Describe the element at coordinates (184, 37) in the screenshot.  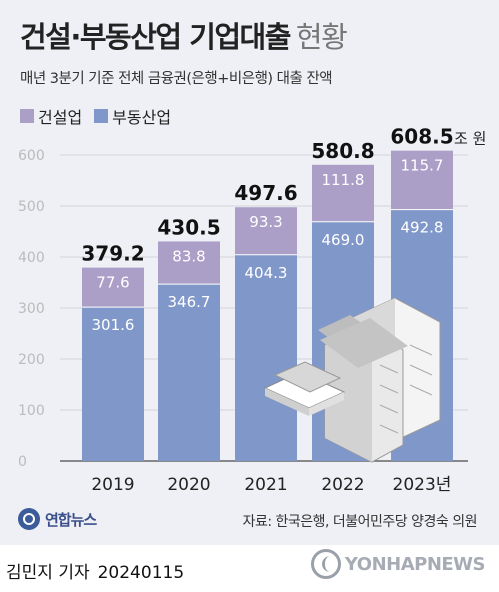
I see `chart-title: 건설·부동산업 기업대출 현황` at that location.